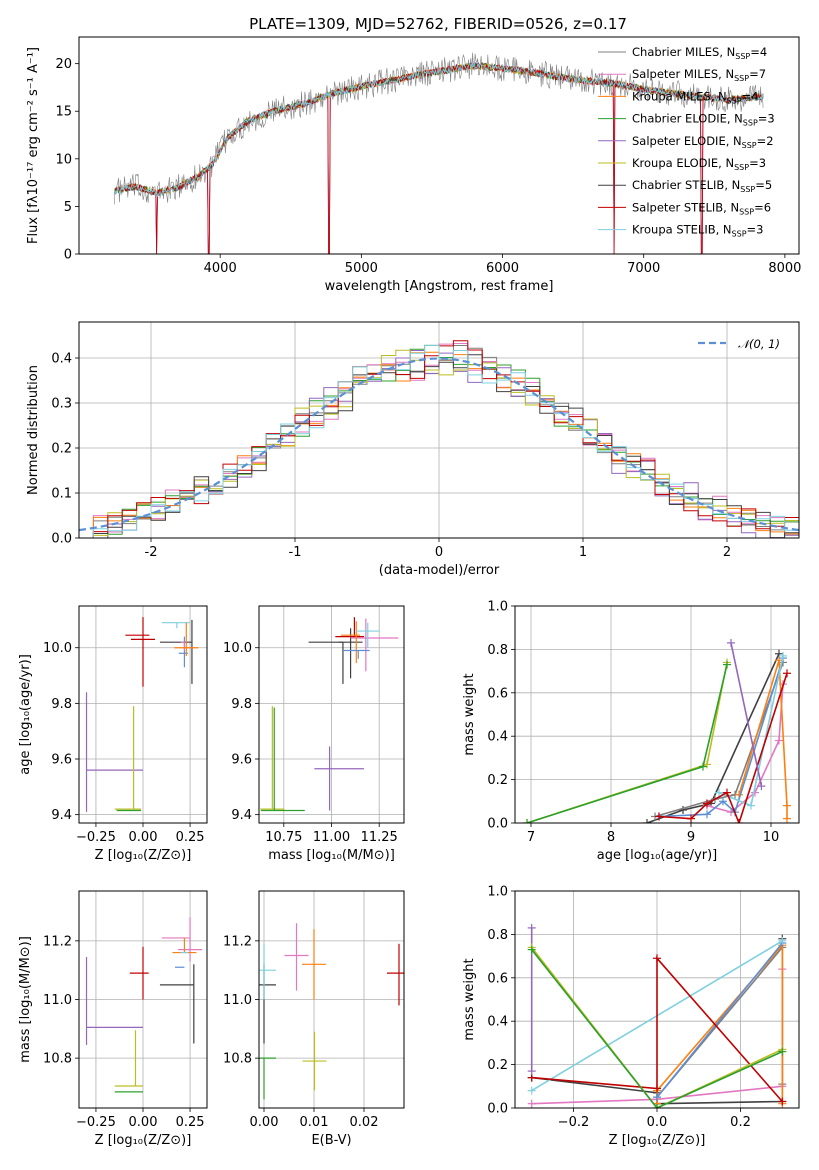 This screenshot has height=1170, width=819. What do you see at coordinates (143, 837) in the screenshot?
I see `age_vs_z-xtick-label: 0.00` at bounding box center [143, 837].